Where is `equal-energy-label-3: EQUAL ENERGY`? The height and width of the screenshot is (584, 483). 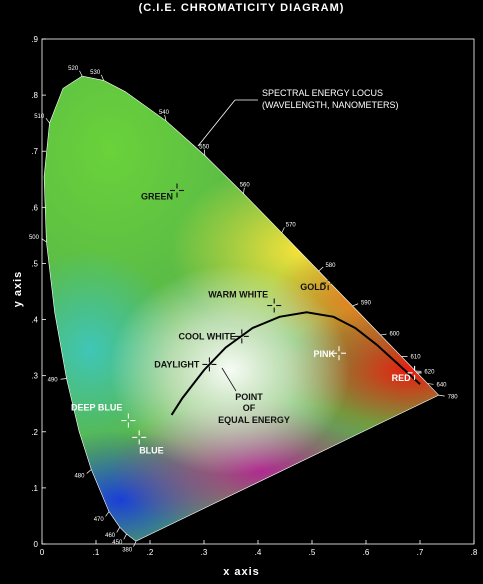
equal-energy-label-3: EQUAL ENERGY is located at coordinates (254, 420).